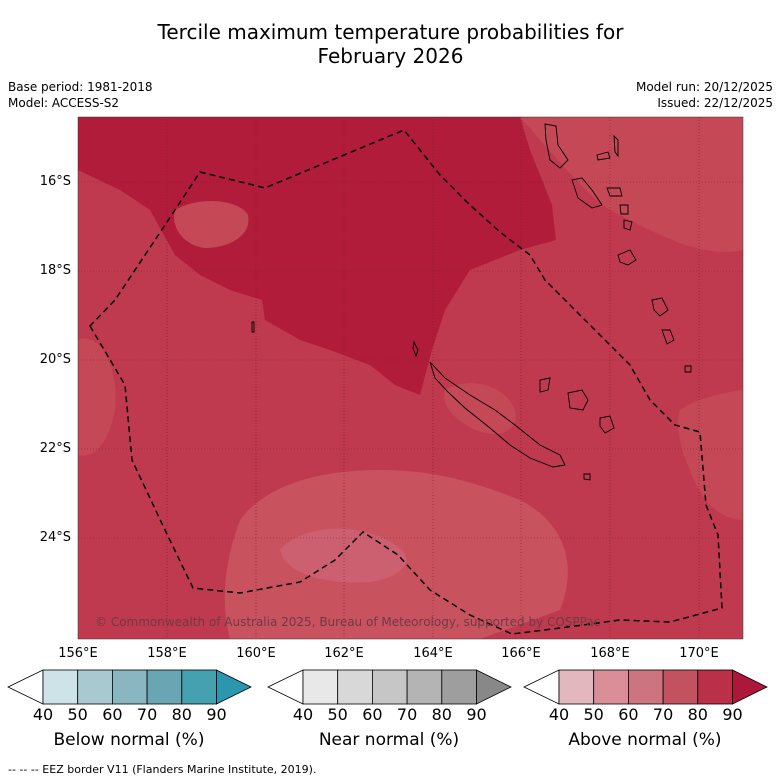 This screenshot has height=781, width=781. Describe the element at coordinates (660, 307) in the screenshot. I see `vanuatu-erromango` at that location.